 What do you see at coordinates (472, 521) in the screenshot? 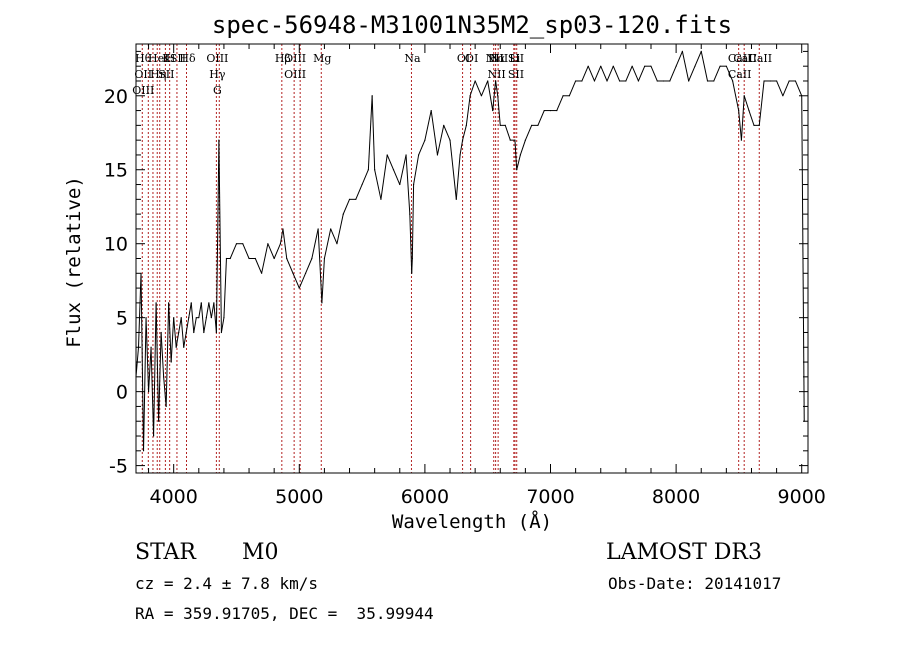
I see `x-axis-label: Wavelength (Å)` at bounding box center [472, 521].